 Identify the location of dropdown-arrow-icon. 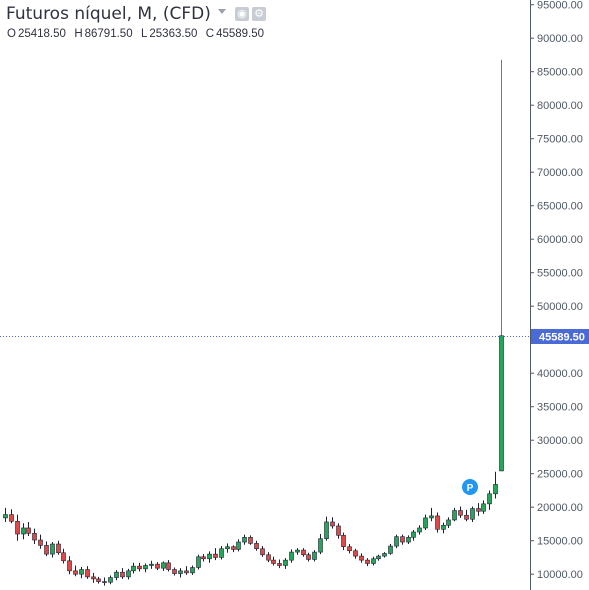
(222, 11).